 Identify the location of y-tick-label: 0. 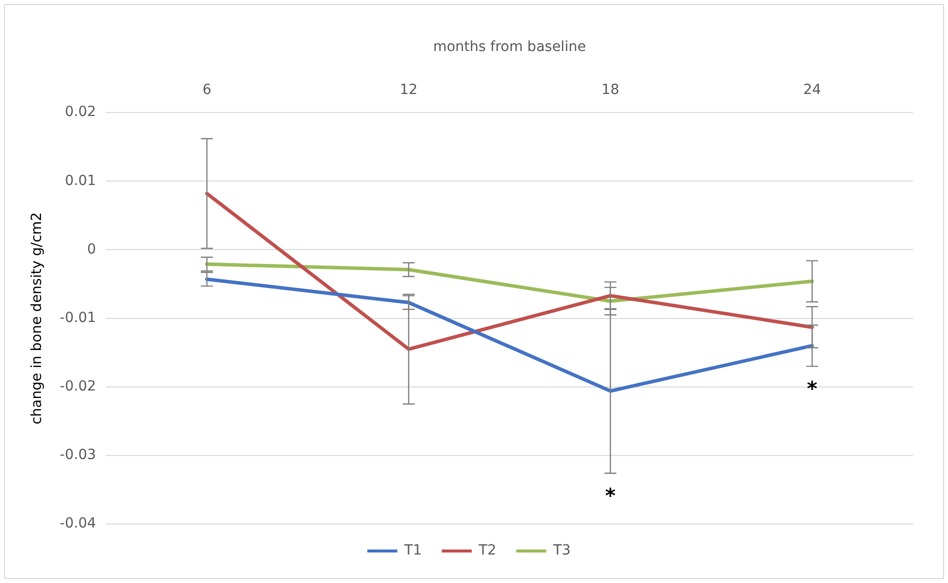
(91, 249).